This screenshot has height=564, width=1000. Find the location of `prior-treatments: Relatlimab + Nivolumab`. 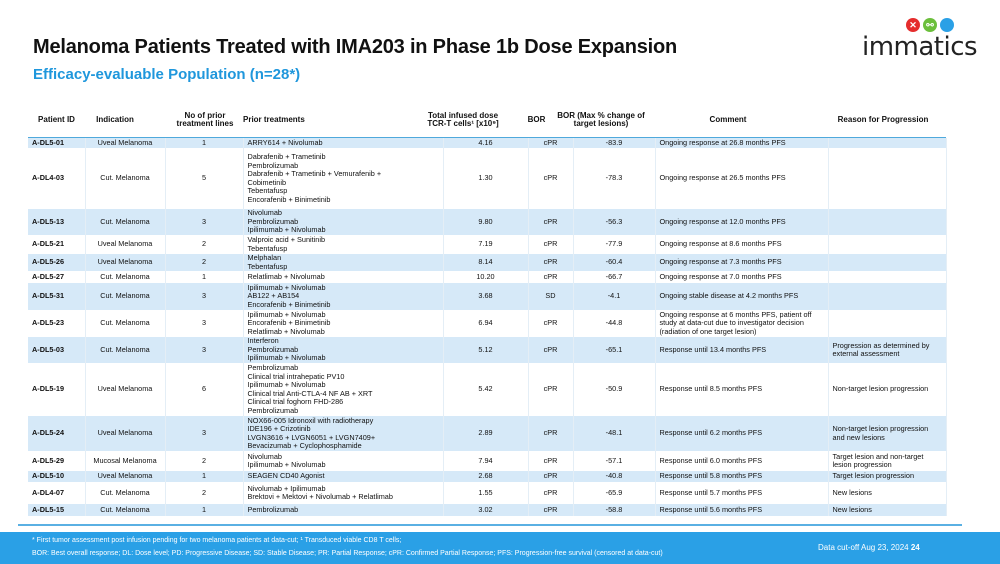

prior-treatments: Relatlimab + Nivolumab is located at coordinates (343, 277).